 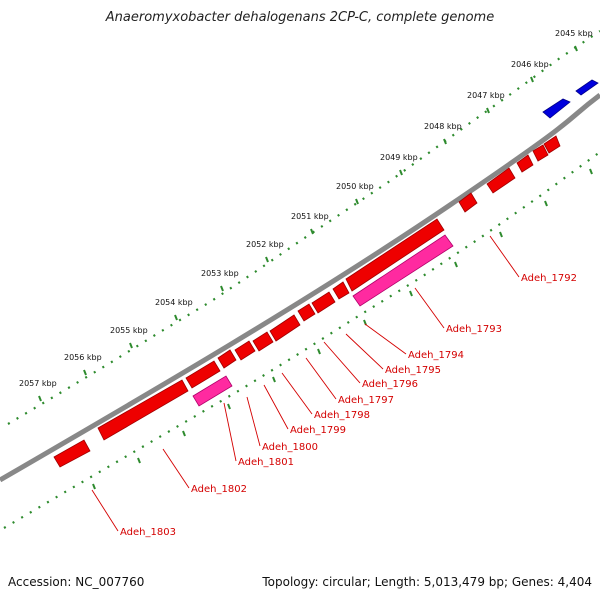 What do you see at coordinates (474, 329) in the screenshot?
I see `gene-label: Adeh_1793` at bounding box center [474, 329].